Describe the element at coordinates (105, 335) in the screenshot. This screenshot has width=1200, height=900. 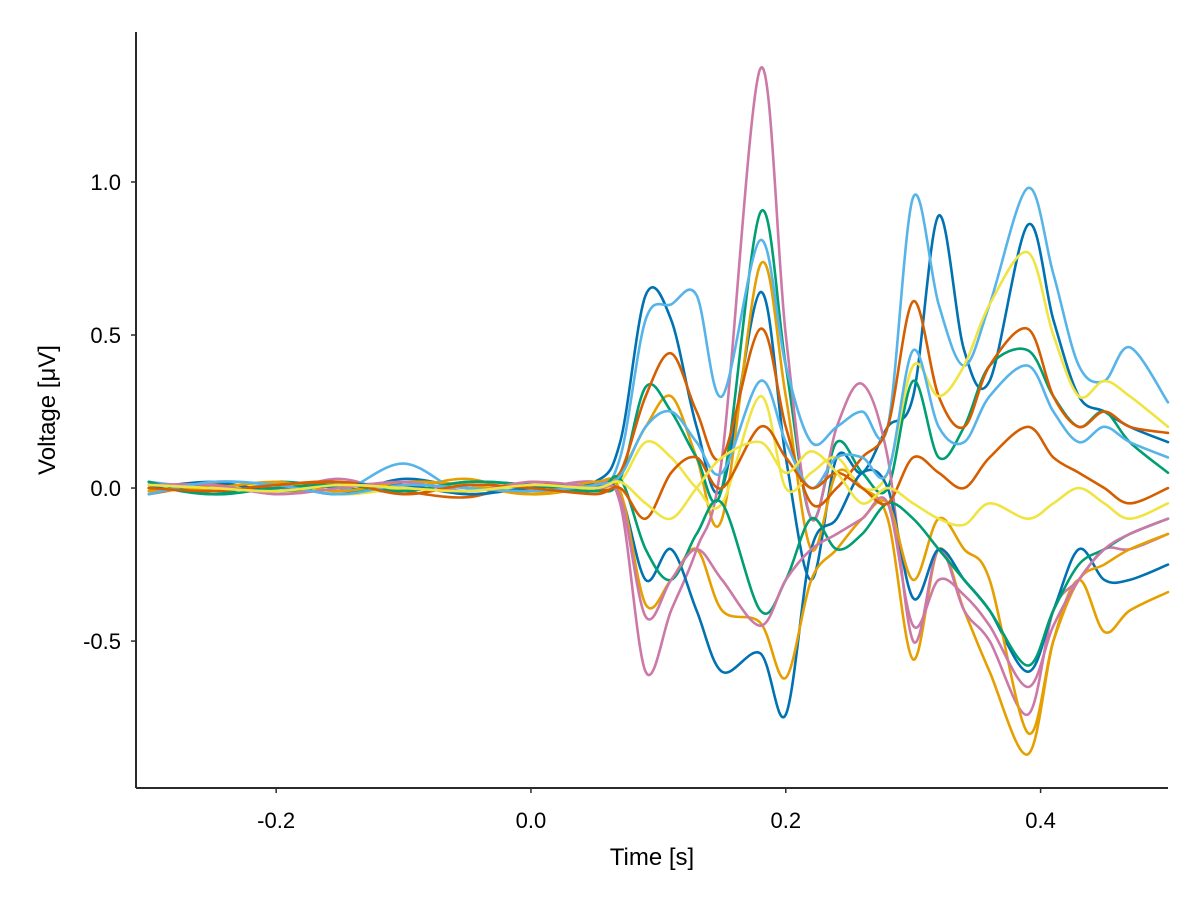
I see `y-tick-label: 0.5` at that location.